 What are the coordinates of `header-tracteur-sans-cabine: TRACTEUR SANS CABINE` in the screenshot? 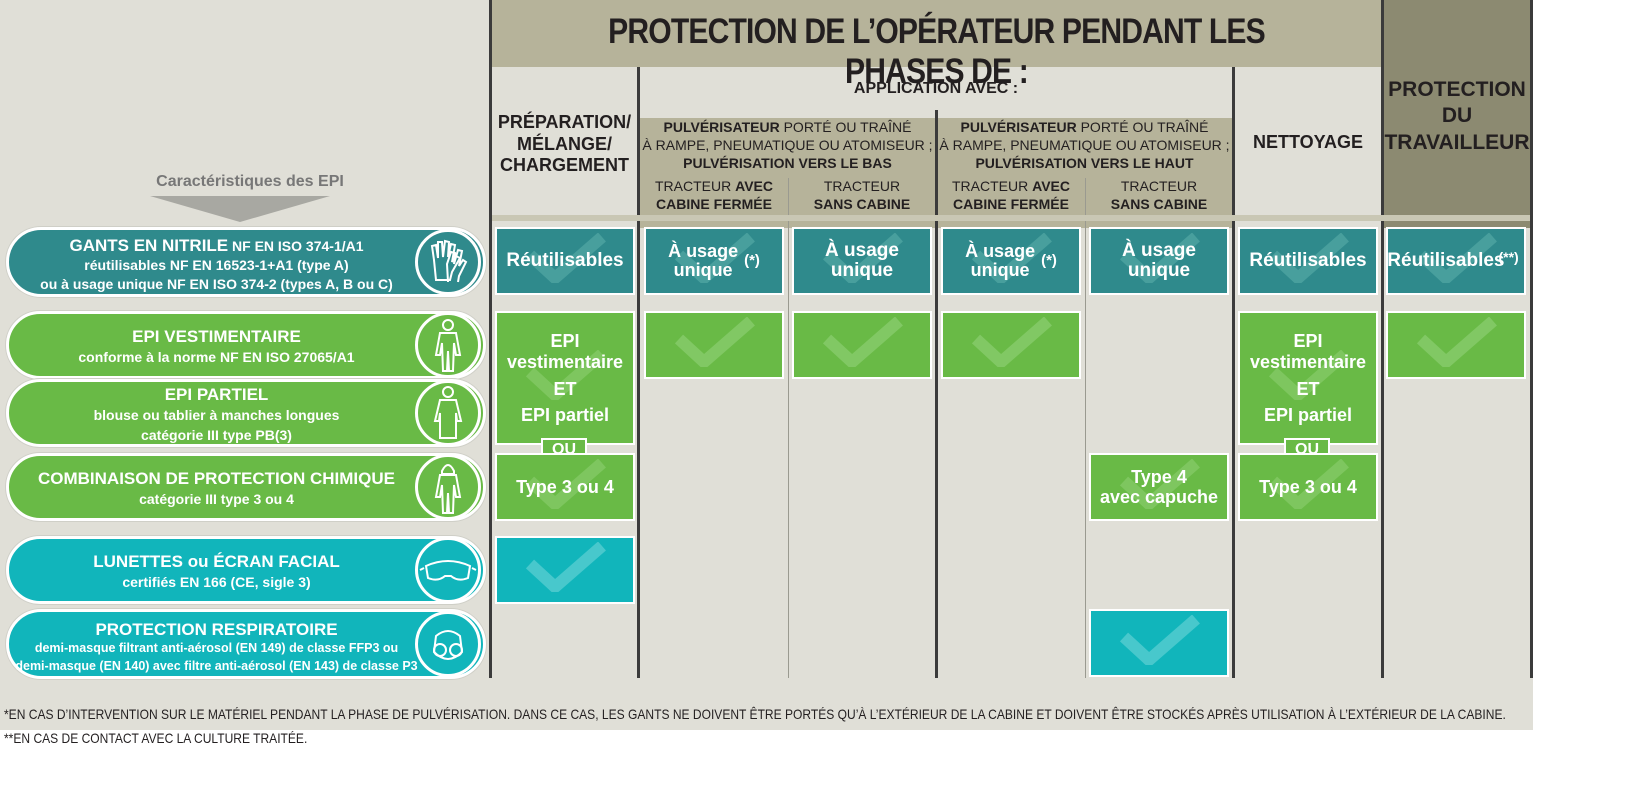 It's located at (862, 195).